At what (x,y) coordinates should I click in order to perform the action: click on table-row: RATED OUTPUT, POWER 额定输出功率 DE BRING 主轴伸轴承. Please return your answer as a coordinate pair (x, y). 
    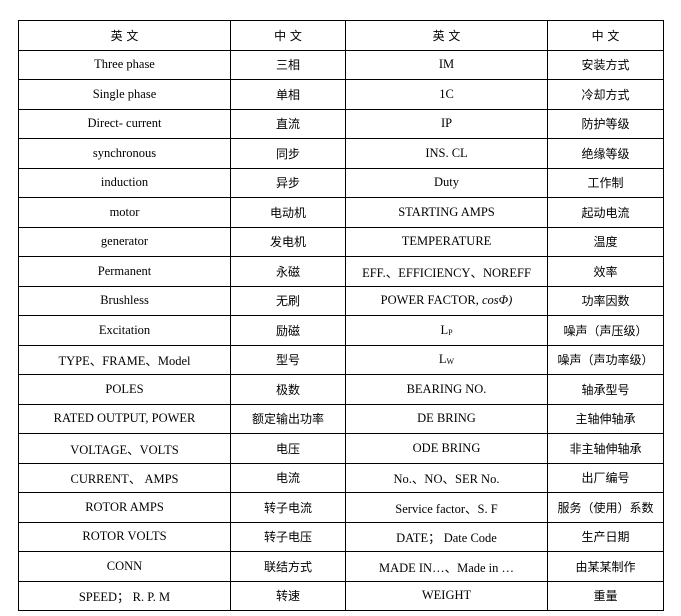
    Looking at the image, I should click on (341, 418).